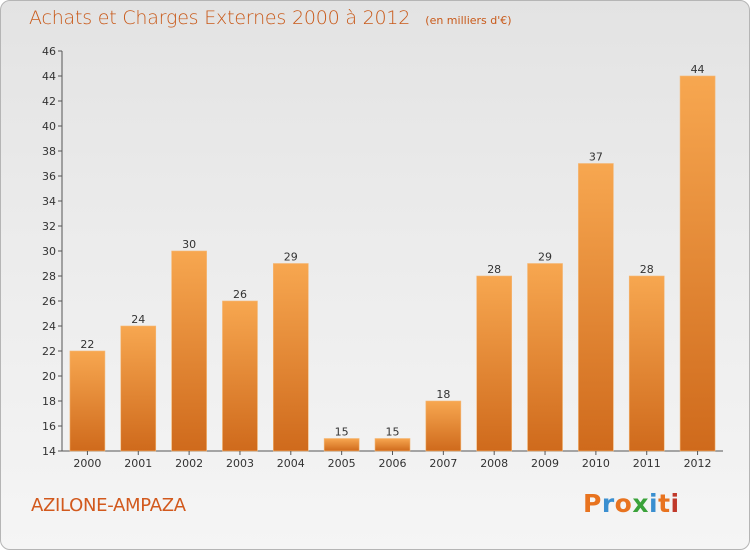 The image size is (750, 550). Describe the element at coordinates (393, 463) in the screenshot. I see `x-tick-label: 2006` at that location.